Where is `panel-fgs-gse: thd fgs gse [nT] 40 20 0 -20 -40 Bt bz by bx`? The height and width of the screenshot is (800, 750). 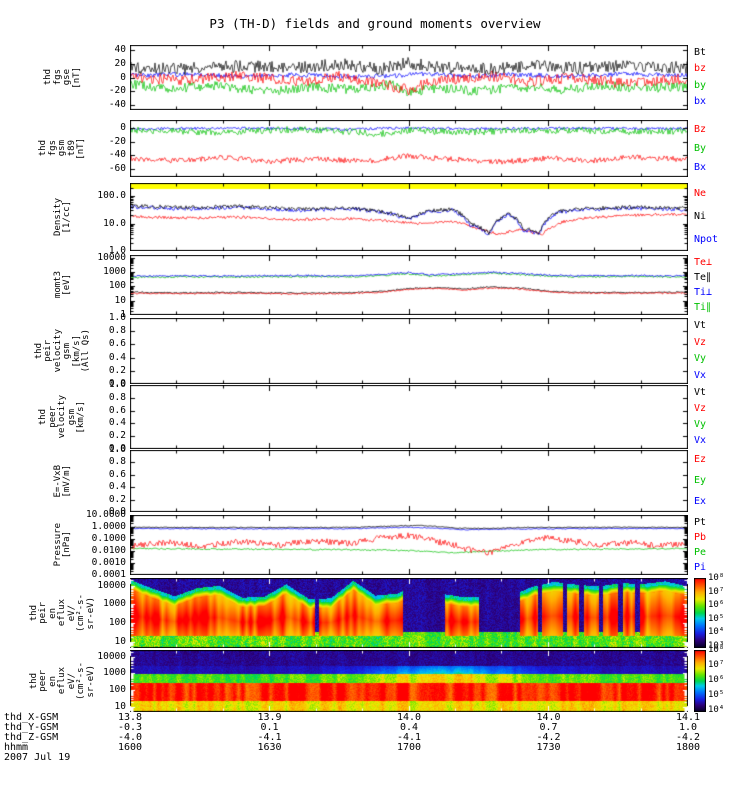
panel-fgs-gse: thd fgs gse [nT] 40 20 0 -20 -40 Bt bz by bx is located at coordinates (375, 77).